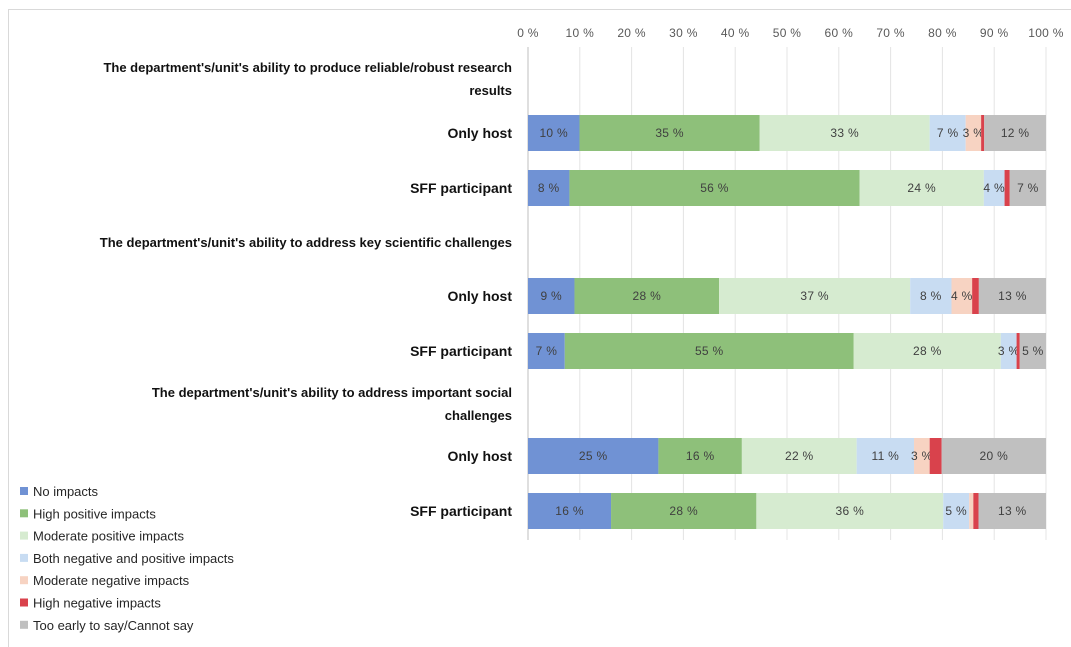 This screenshot has height=647, width=1071. Describe the element at coordinates (478, 415) in the screenshot. I see `group-title: challenges` at that location.